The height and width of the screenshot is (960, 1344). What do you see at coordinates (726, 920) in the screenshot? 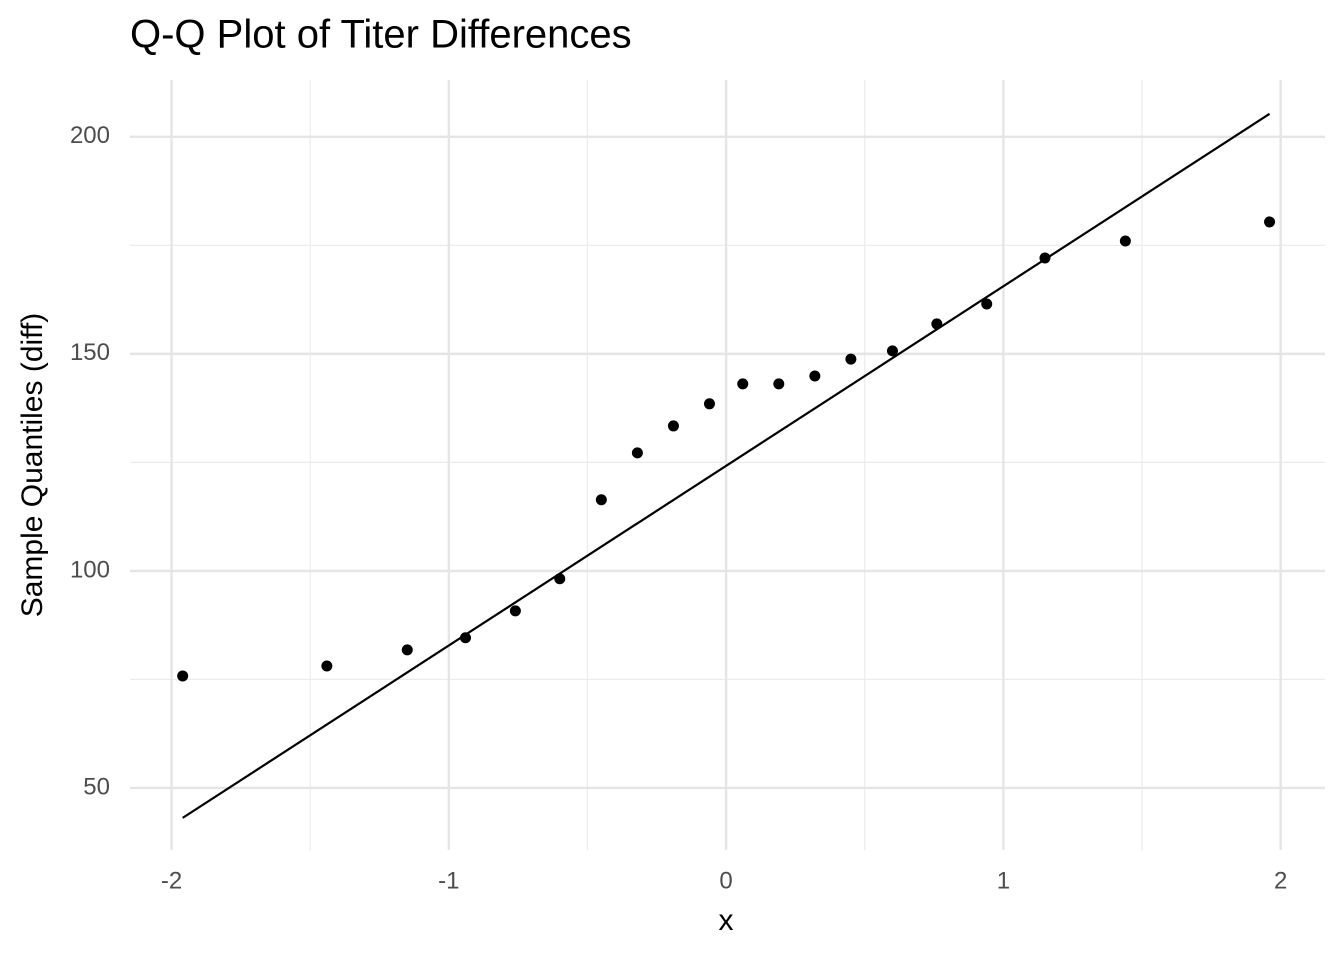
I see `x-axis-label: x` at bounding box center [726, 920].